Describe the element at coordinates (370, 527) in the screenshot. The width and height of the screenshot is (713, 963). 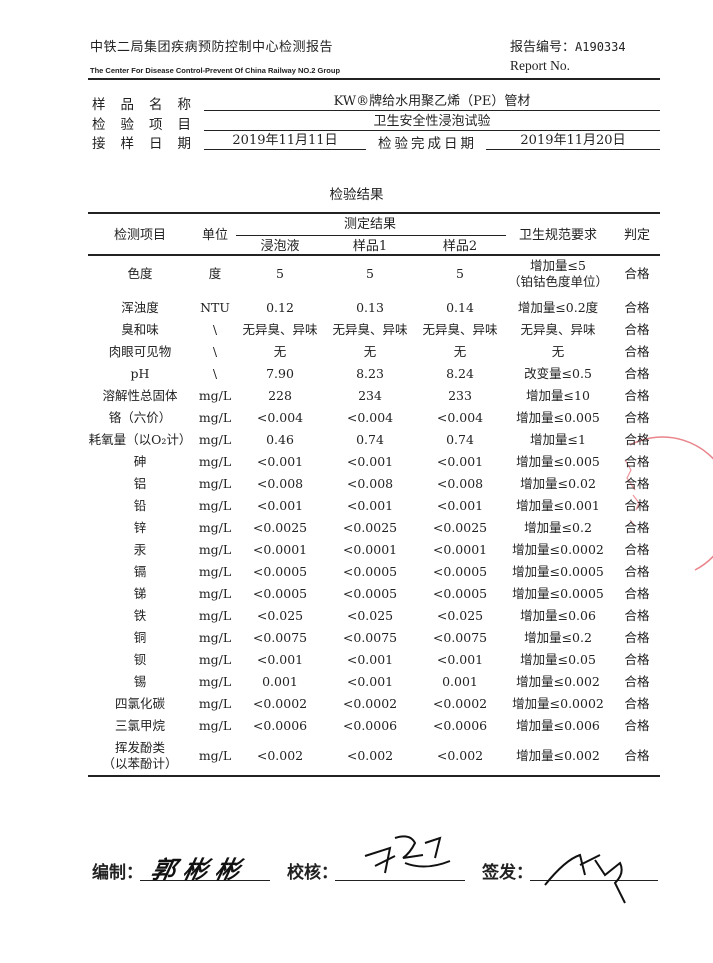
I see `cell-s1: <0.0025` at that location.